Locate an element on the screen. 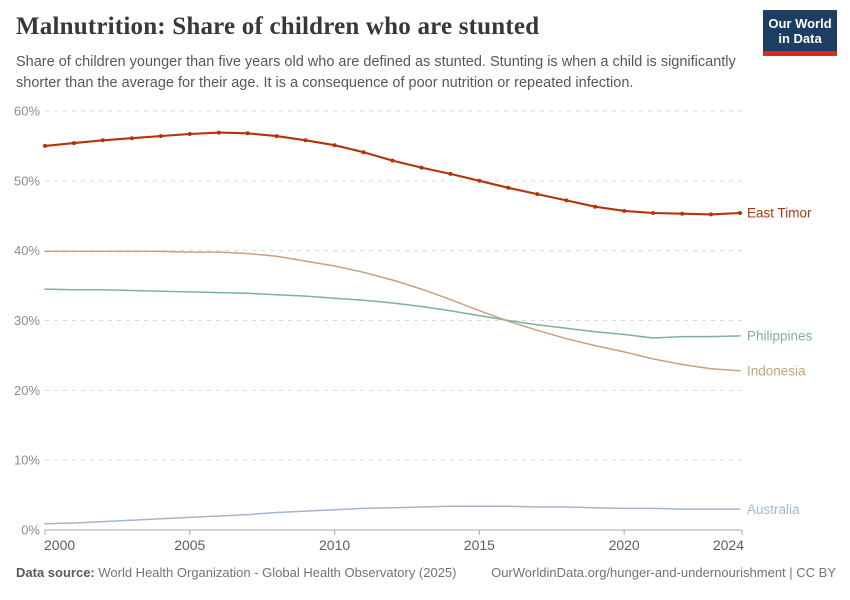  series-line-philippines is located at coordinates (392, 313).